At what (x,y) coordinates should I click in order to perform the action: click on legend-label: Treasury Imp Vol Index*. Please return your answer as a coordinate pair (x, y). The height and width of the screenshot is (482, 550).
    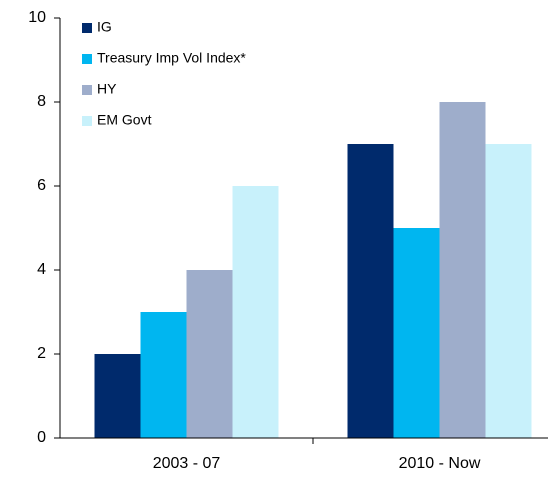
    Looking at the image, I should click on (171, 58).